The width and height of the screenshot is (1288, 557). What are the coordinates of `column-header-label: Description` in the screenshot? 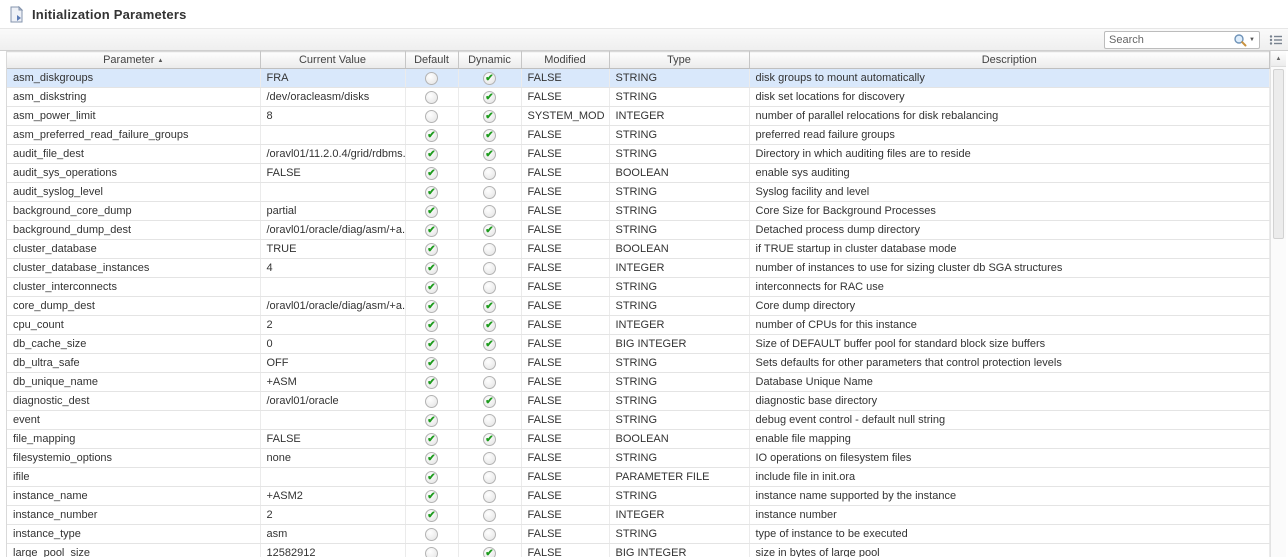 It's located at (1009, 60).